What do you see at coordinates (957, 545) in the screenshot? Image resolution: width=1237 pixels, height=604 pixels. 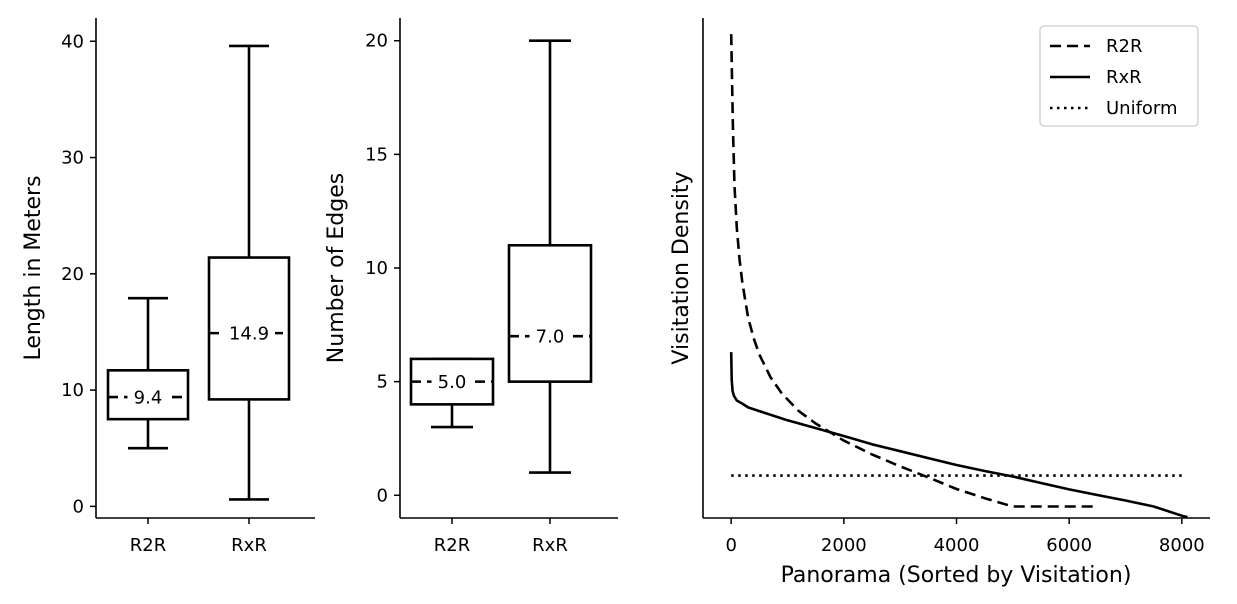 I see `x-tick-label: 4000` at bounding box center [957, 545].